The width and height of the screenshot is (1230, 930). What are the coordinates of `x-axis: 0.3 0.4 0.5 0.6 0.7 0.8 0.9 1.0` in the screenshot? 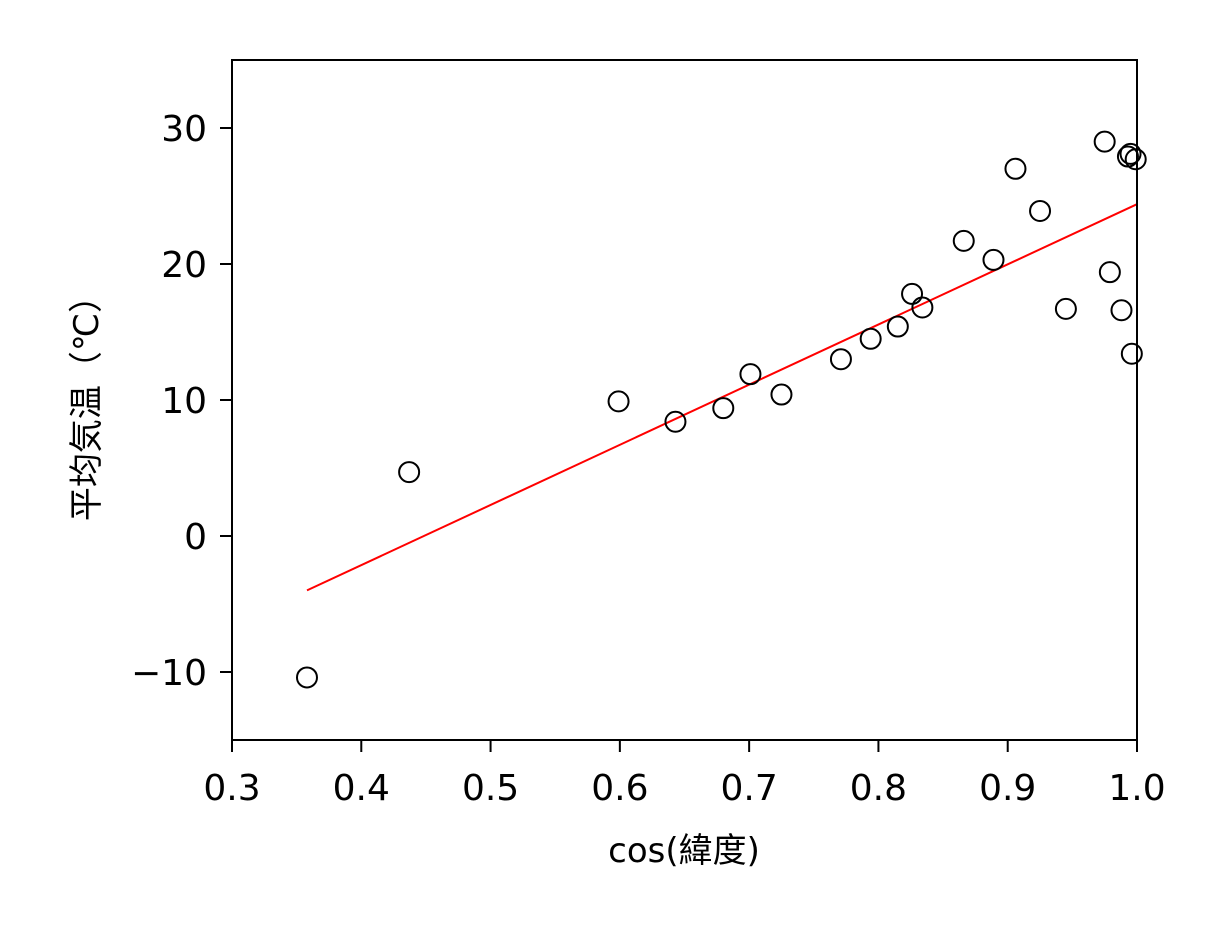 It's located at (684, 774).